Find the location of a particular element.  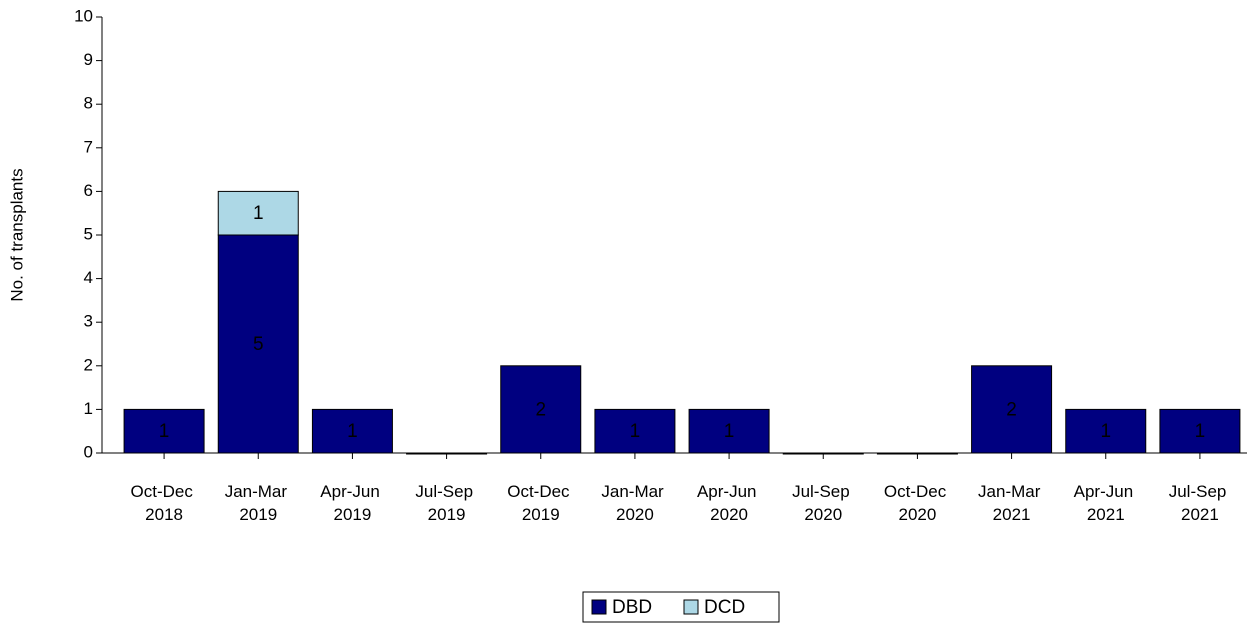

y-tick-label: 9 is located at coordinates (88, 59).